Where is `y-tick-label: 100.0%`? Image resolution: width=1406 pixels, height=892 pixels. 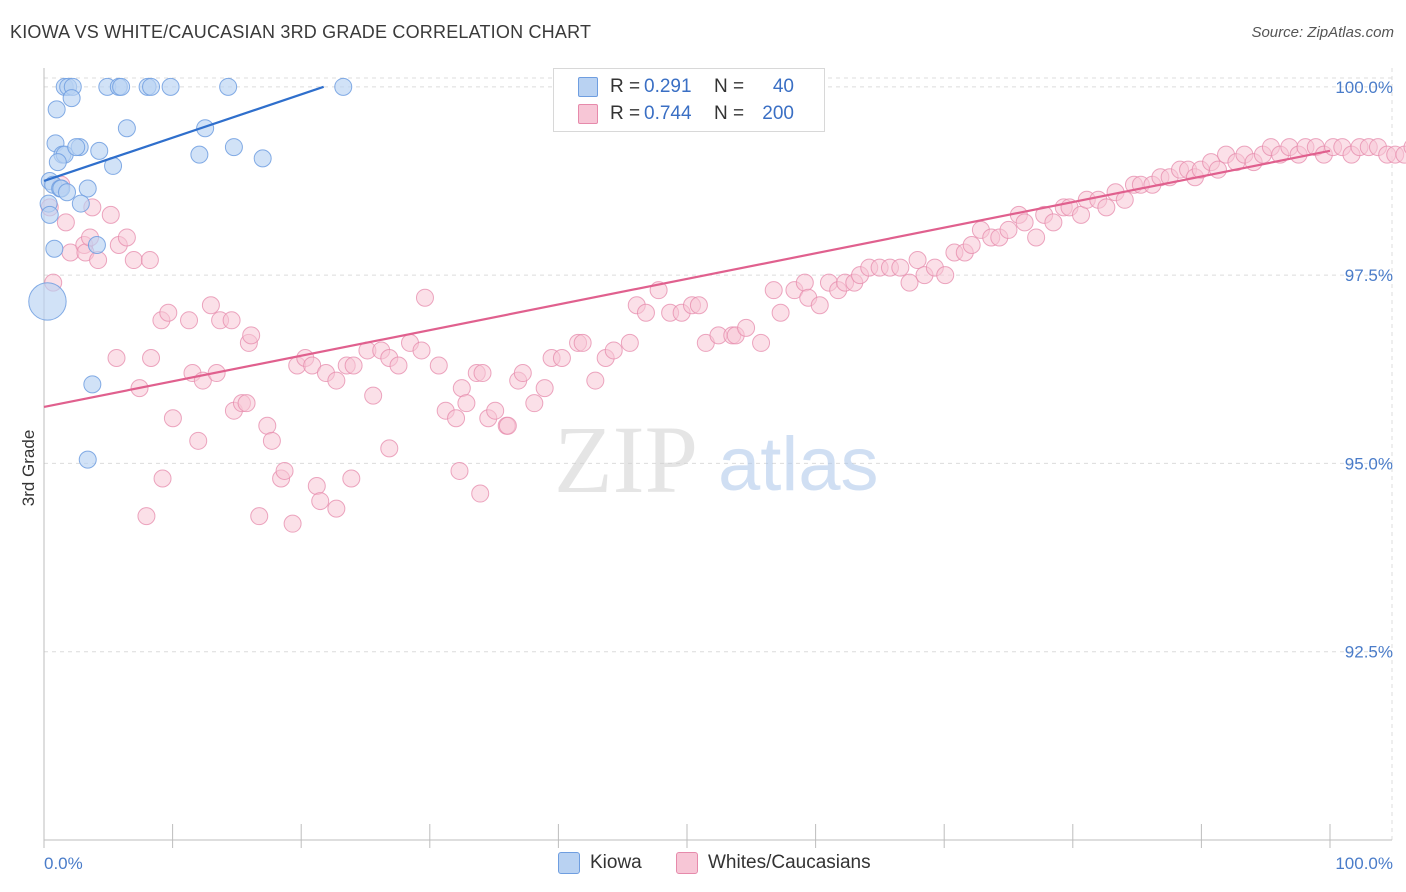
y-tick-label: 100.0% is located at coordinates (1364, 87).